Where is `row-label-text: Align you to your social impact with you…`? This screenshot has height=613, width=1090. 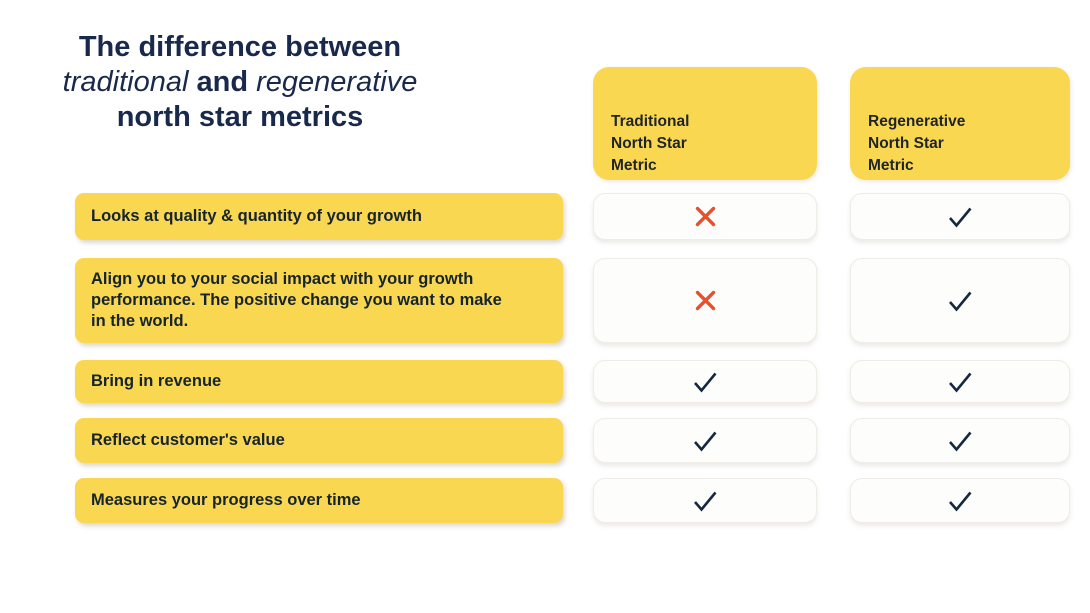 row-label-text: Align you to your social impact with you… is located at coordinates (296, 300).